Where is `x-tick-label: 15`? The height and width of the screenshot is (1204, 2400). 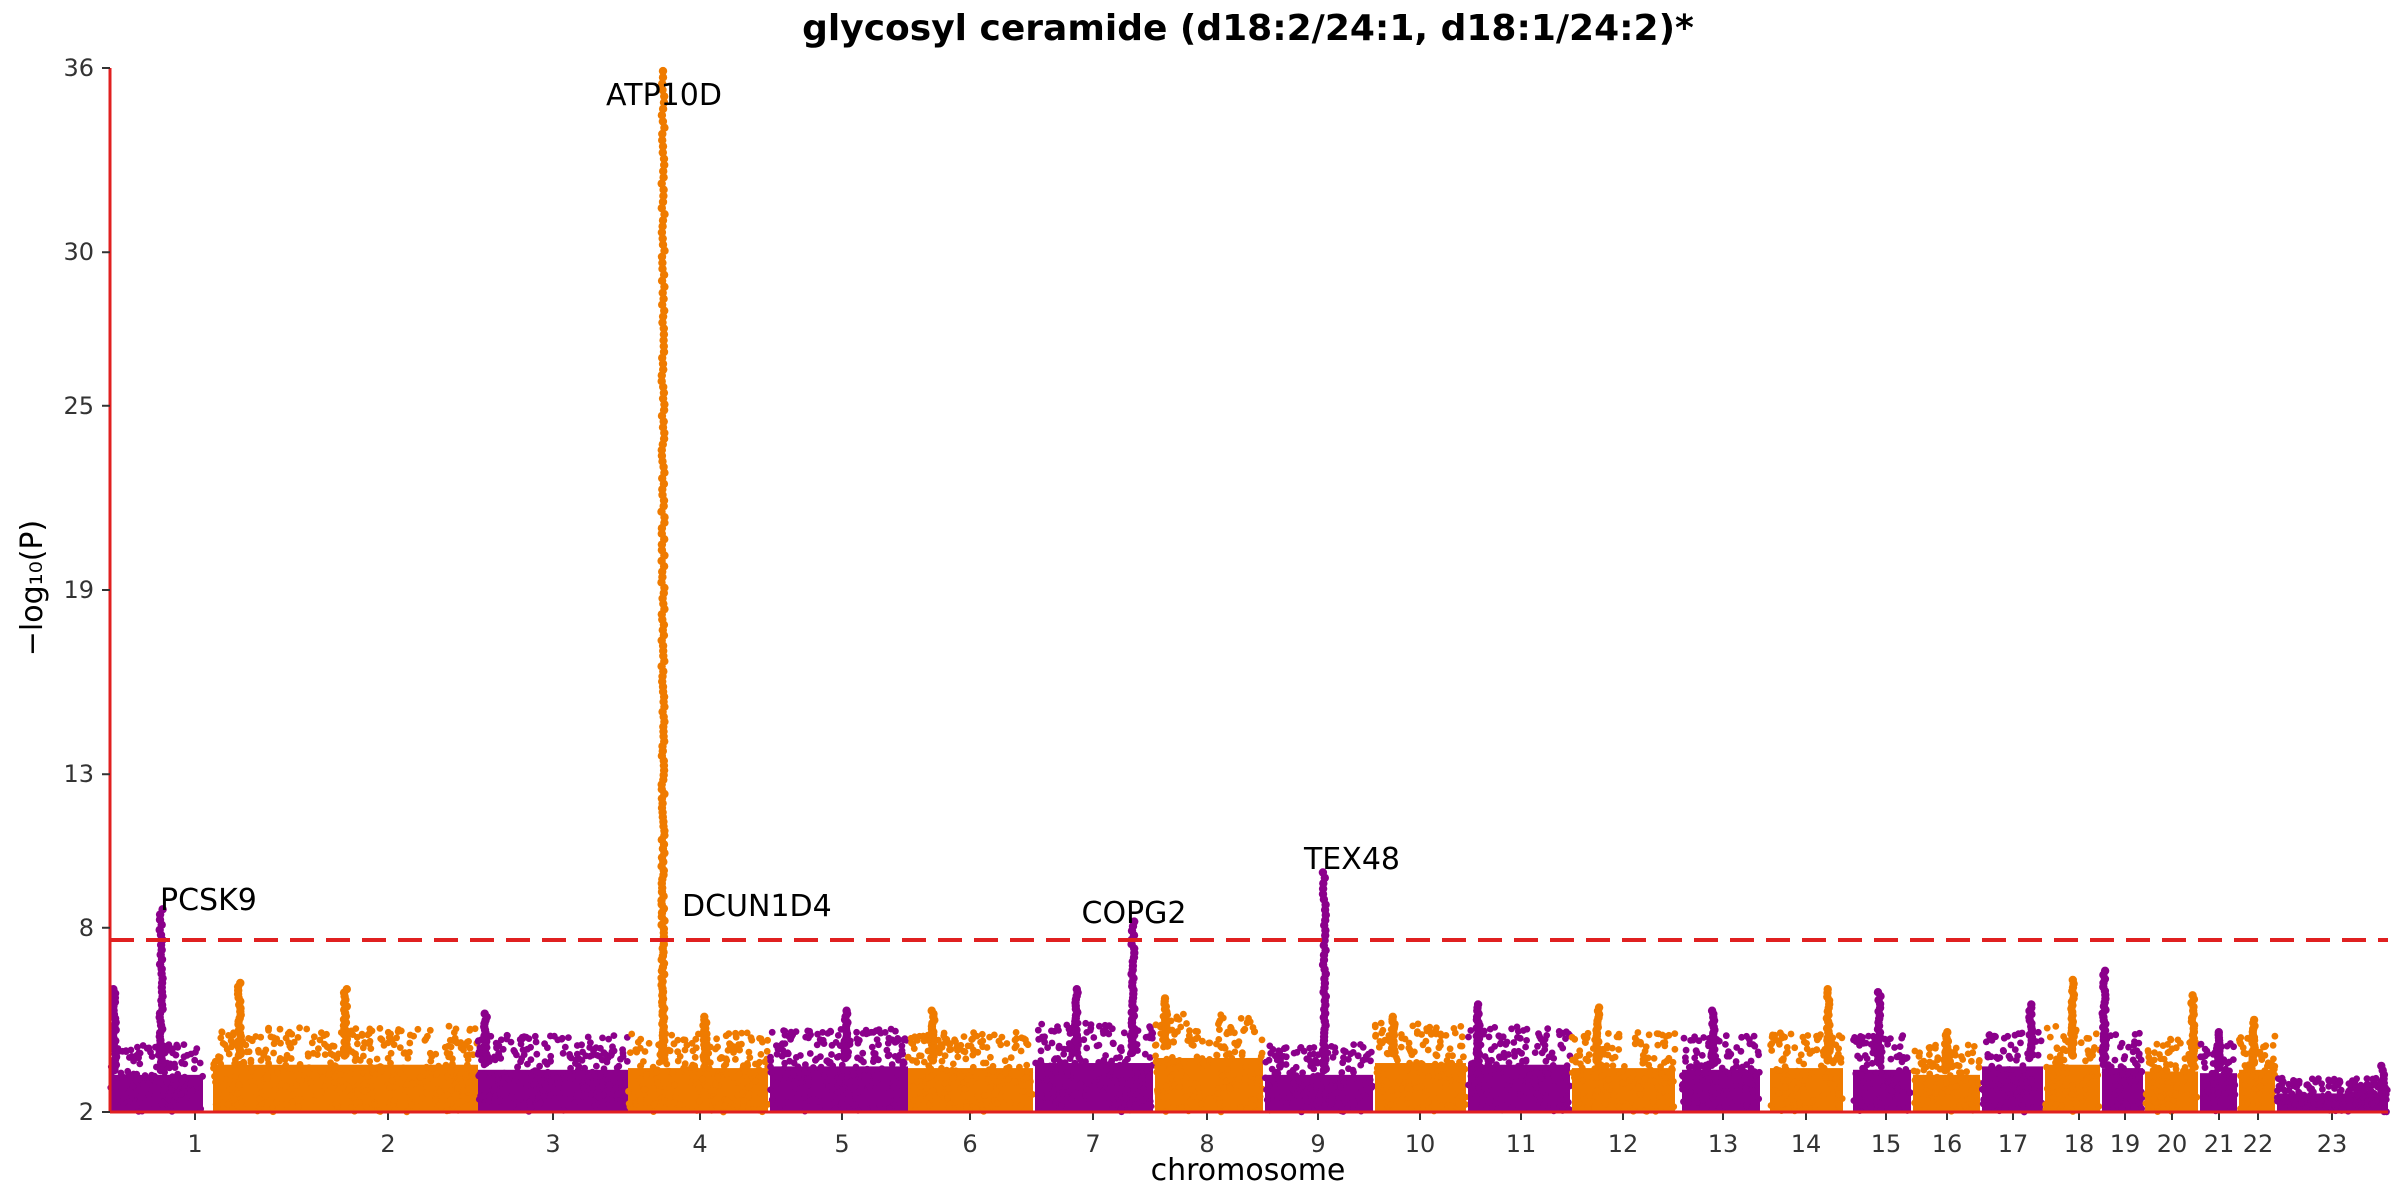
x-tick-label: 15 is located at coordinates (1886, 1144).